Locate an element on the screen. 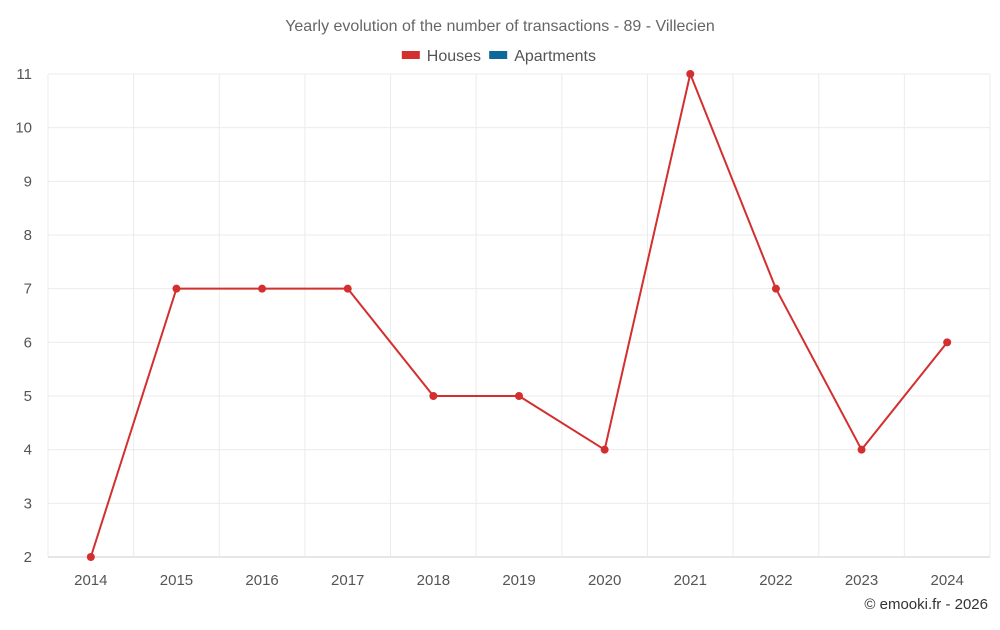 This screenshot has height=630, width=1000. legend-label: Houses is located at coordinates (454, 56).